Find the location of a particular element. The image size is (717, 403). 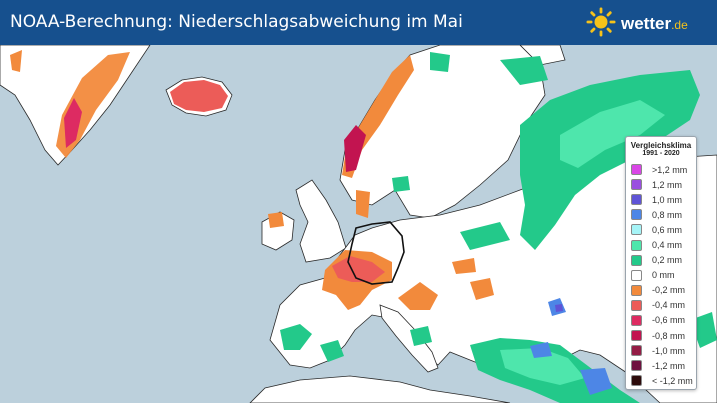

legend-item: 0,4 mm is located at coordinates (664, 244).